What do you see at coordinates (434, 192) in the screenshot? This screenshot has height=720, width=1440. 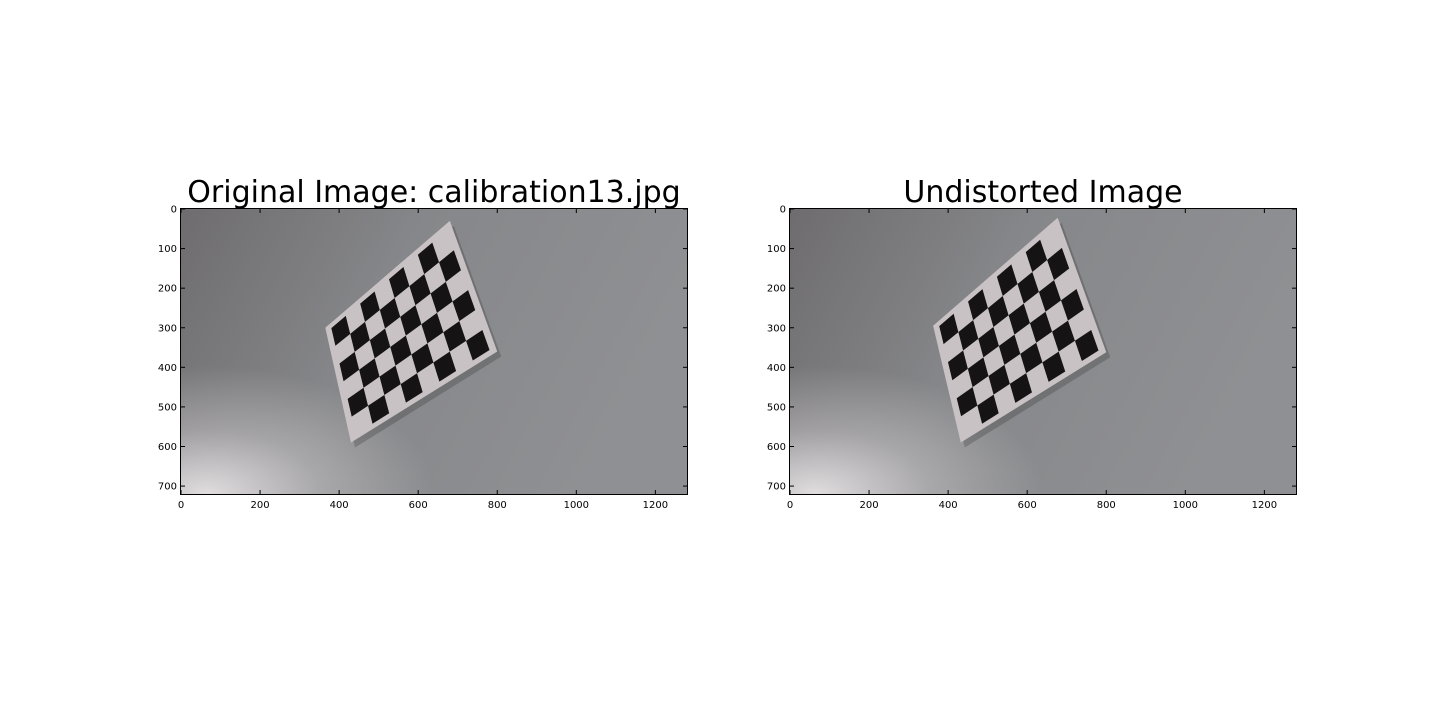 I see `panel-title: Original Image: calibration13.jpg` at bounding box center [434, 192].